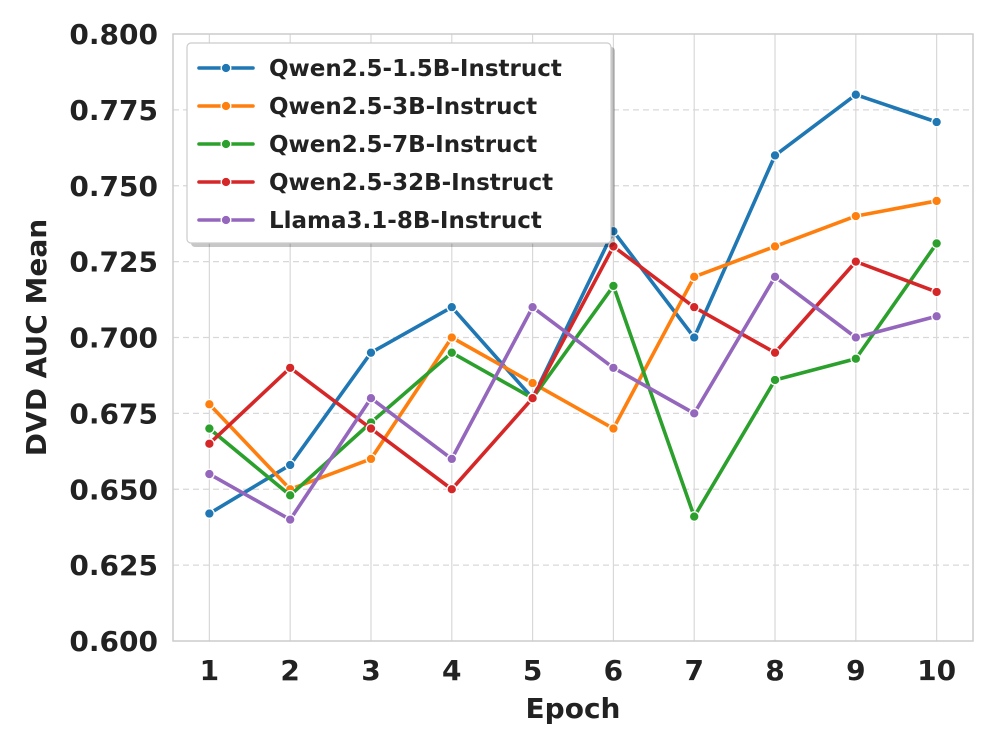  I want to click on x-tick-label: 4, so click(451, 670).